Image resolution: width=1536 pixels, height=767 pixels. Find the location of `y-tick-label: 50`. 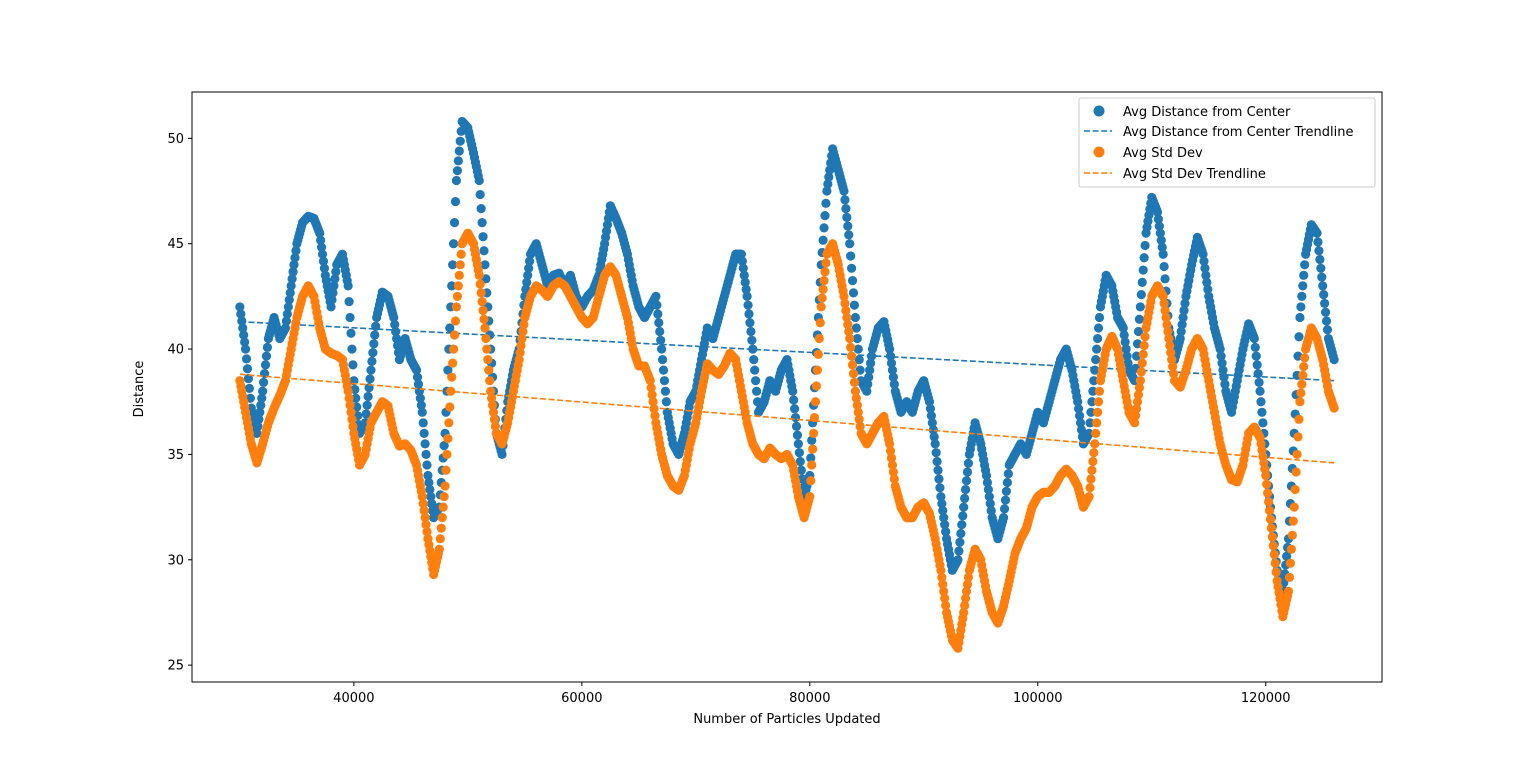

y-tick-label: 50 is located at coordinates (175, 139).